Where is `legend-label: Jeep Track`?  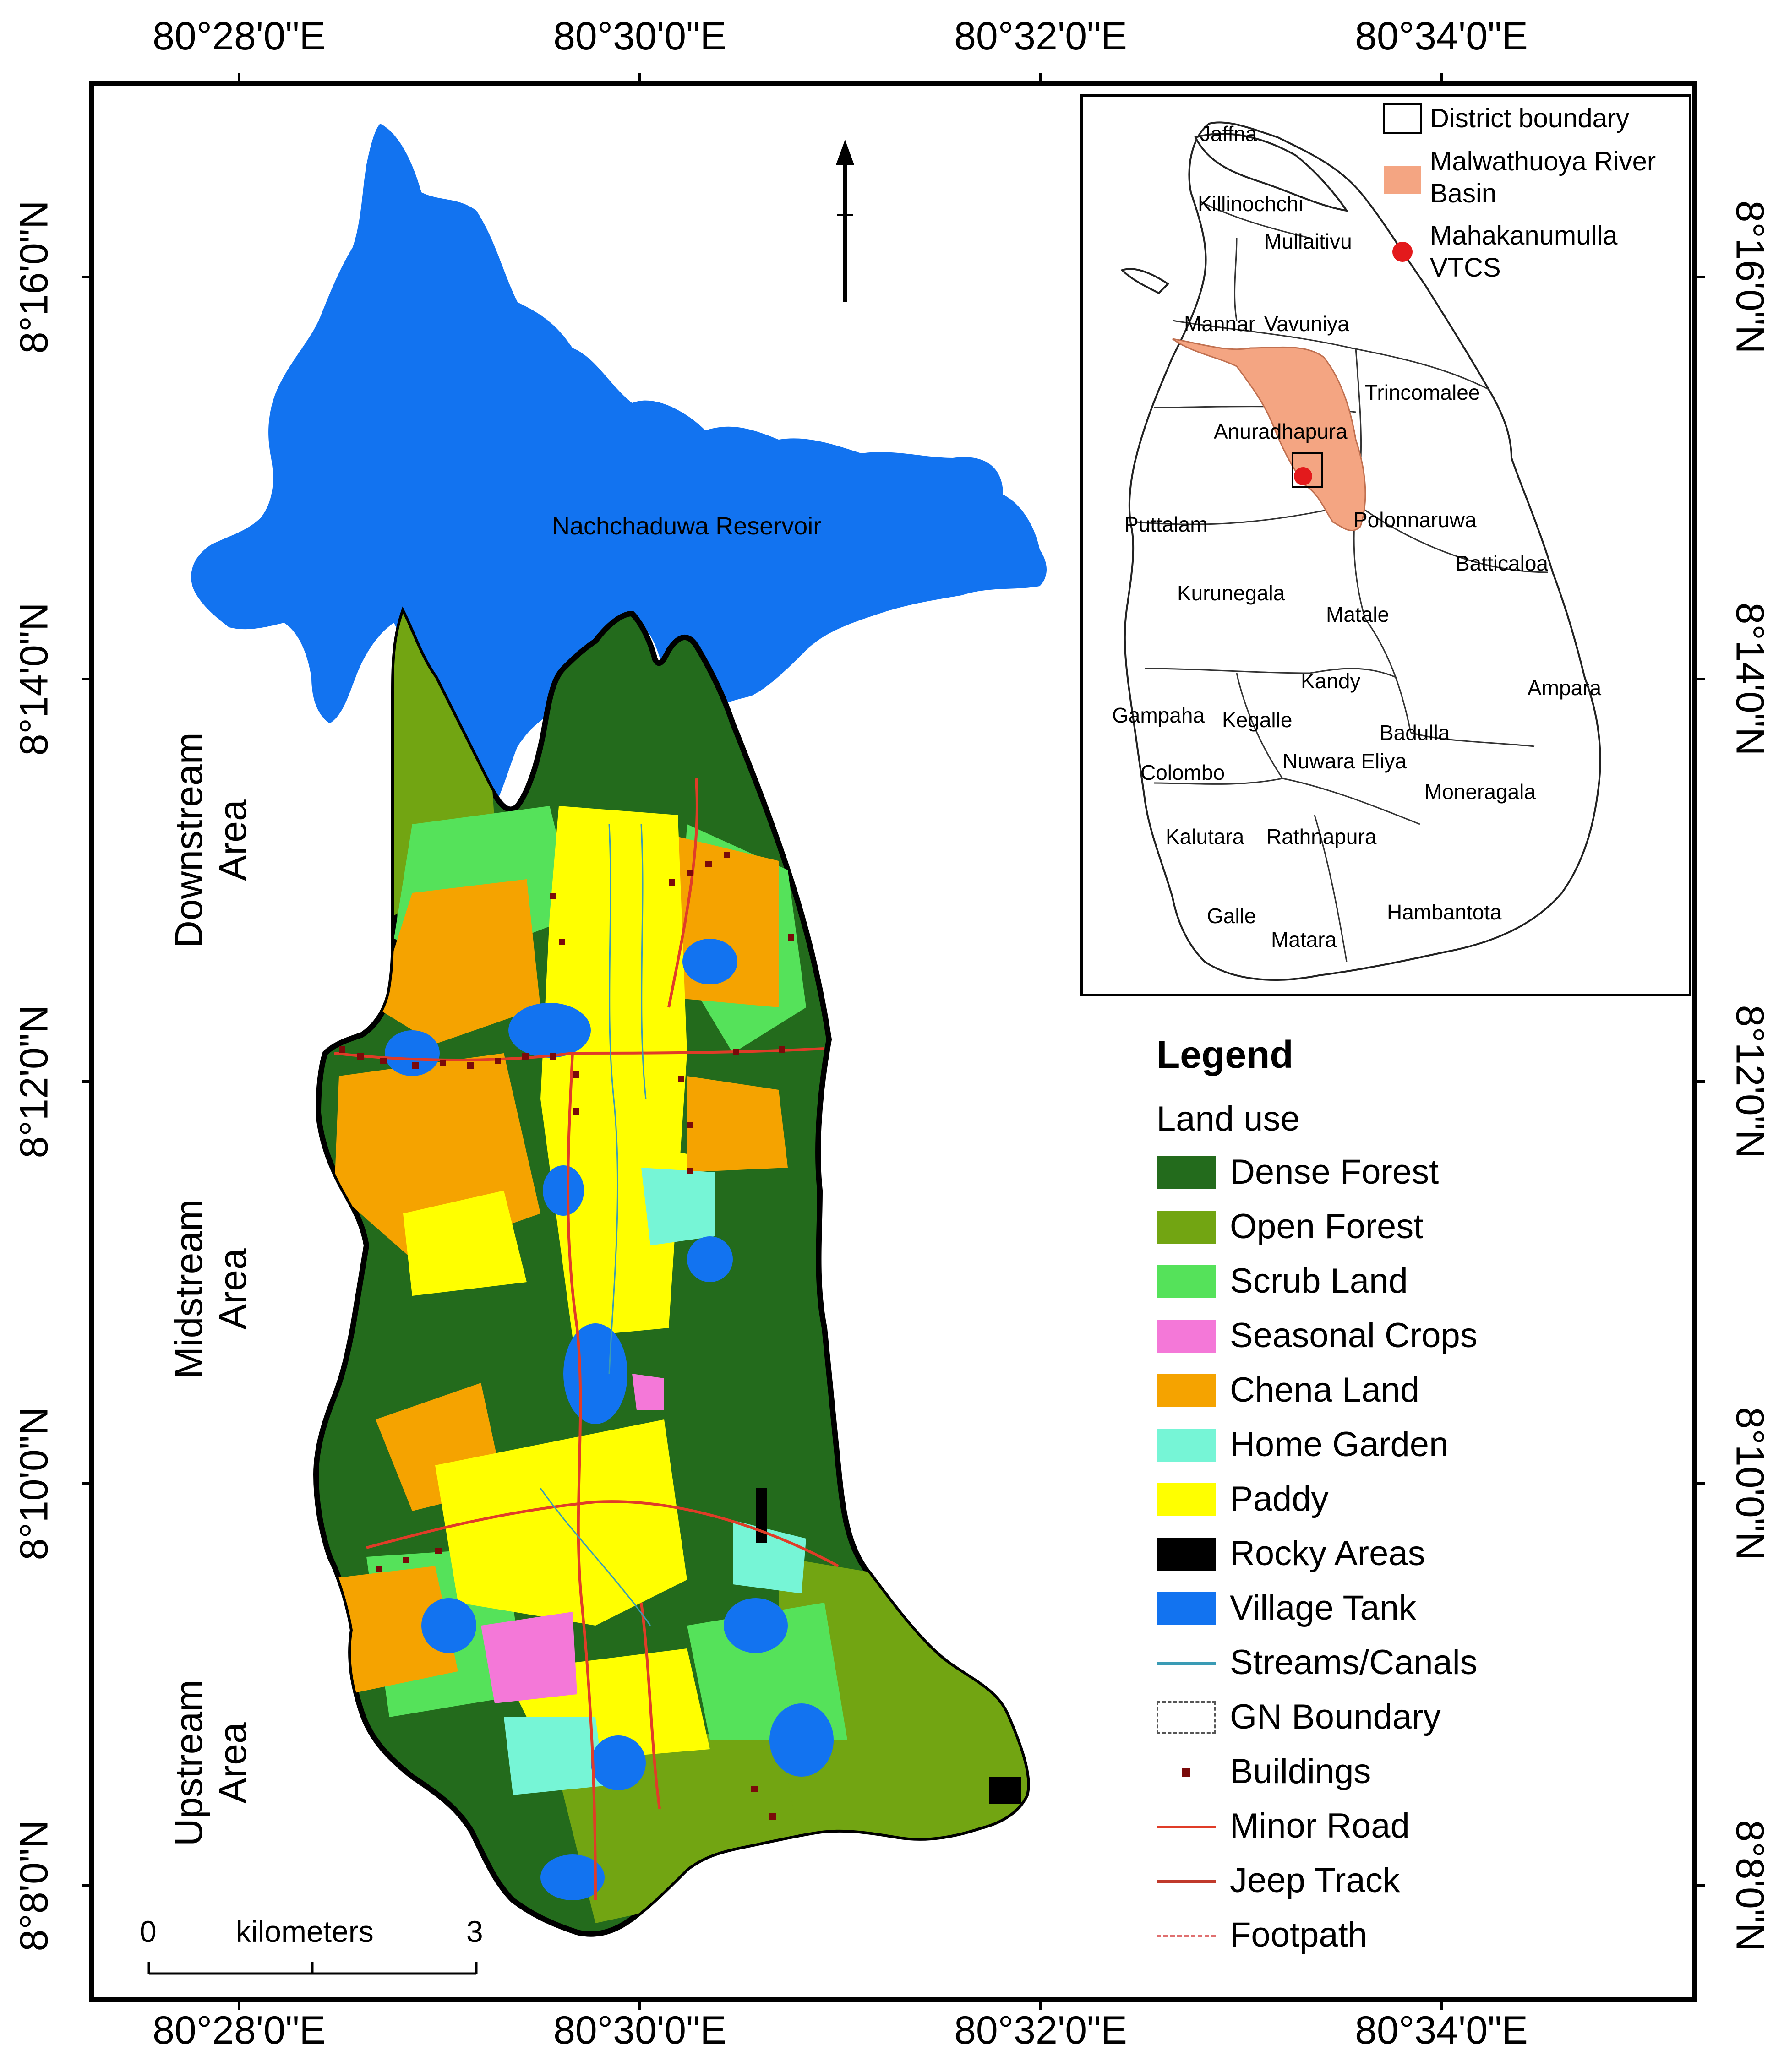
legend-label: Jeep Track is located at coordinates (1315, 1880).